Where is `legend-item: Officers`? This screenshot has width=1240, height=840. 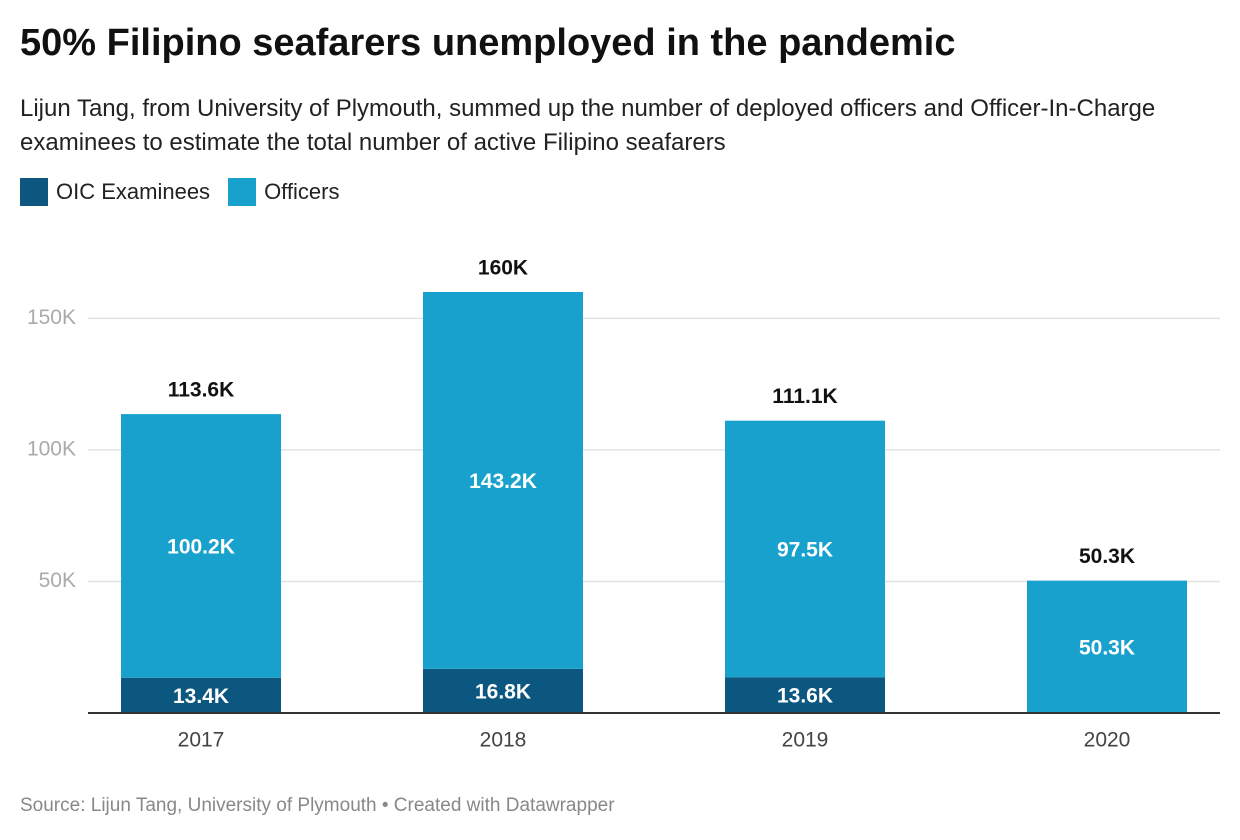
legend-item: Officers is located at coordinates (283, 192).